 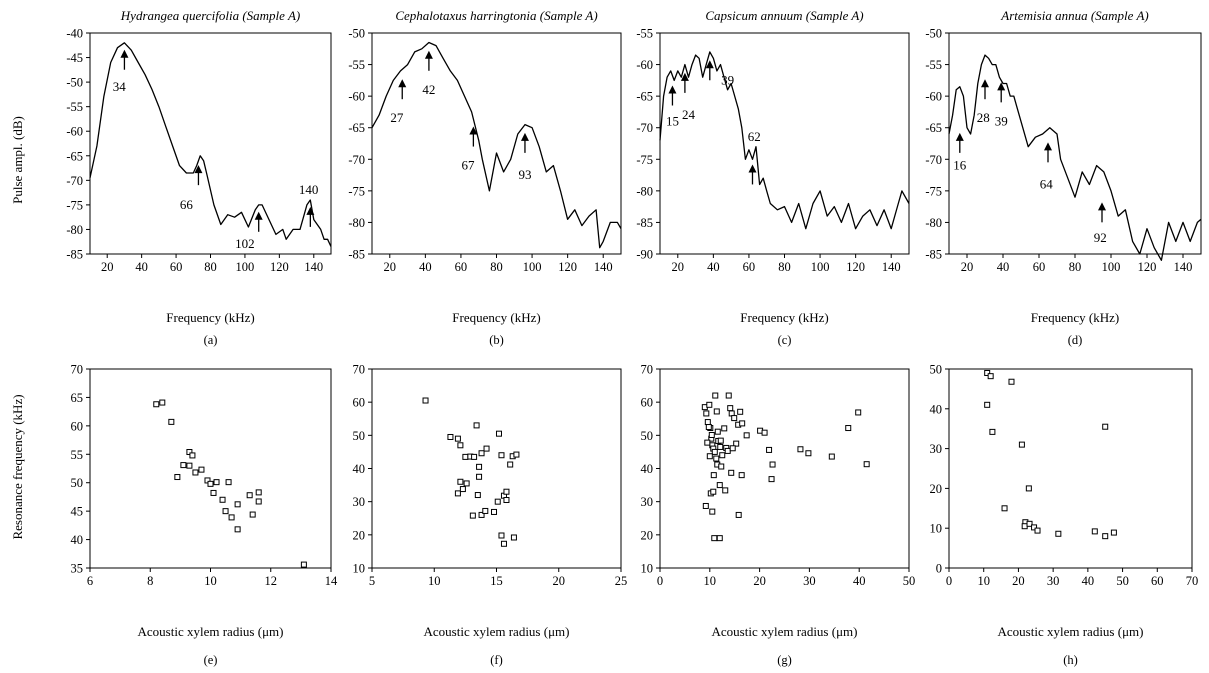 I want to click on x-tick-label: 140, so click(x=1183, y=267).